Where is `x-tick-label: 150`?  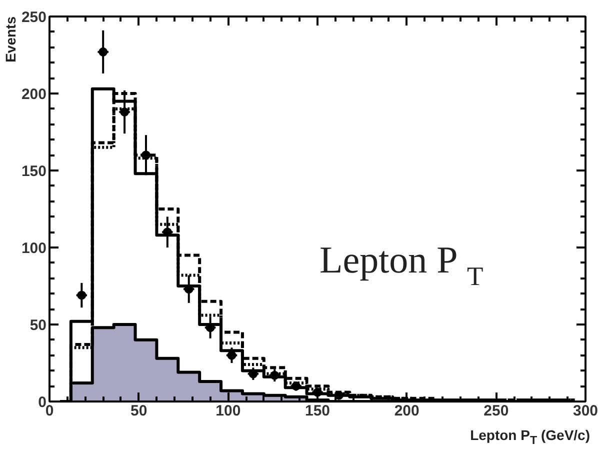
x-tick-label: 150 is located at coordinates (317, 411).